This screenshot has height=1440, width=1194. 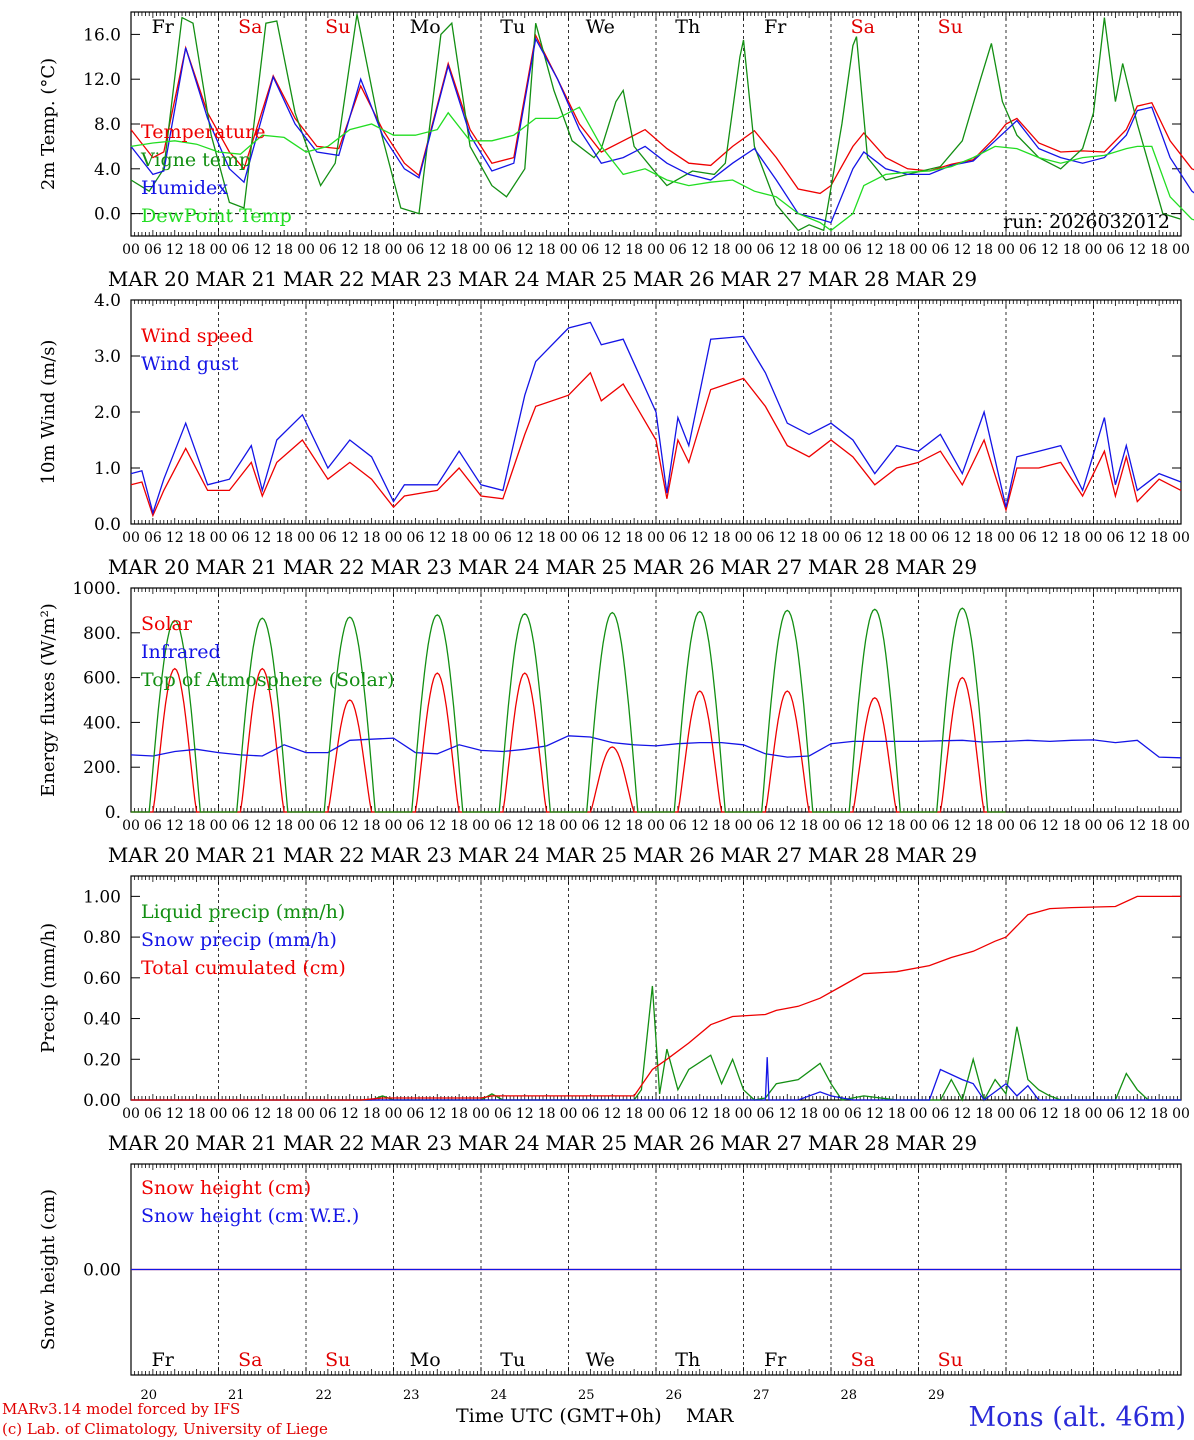 I want to click on y-tick-label: 400., so click(x=102, y=723).